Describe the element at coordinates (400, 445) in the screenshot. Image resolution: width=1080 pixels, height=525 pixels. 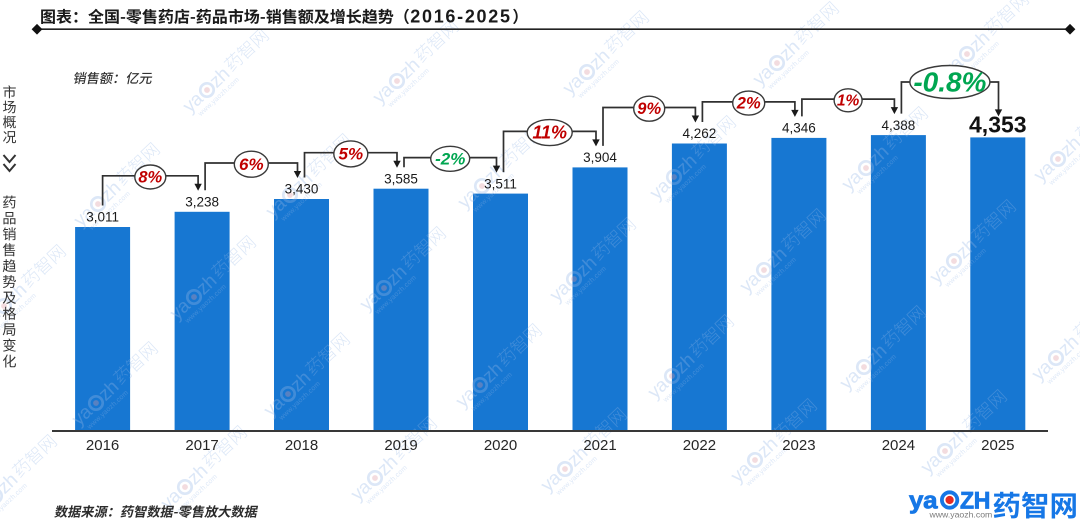
I see `svg-text: 2019` at that location.